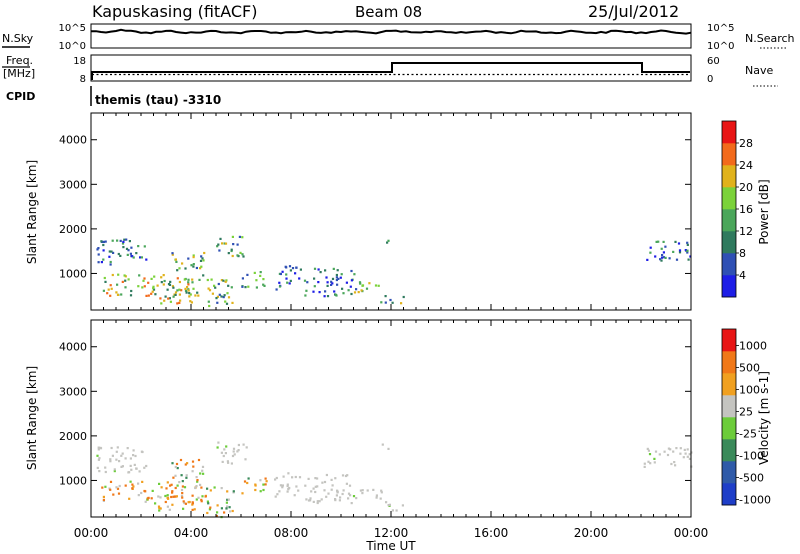 This screenshot has width=800, height=554. What do you see at coordinates (764, 211) in the screenshot?
I see `power-colorbar-title: Power [dB]` at bounding box center [764, 211].